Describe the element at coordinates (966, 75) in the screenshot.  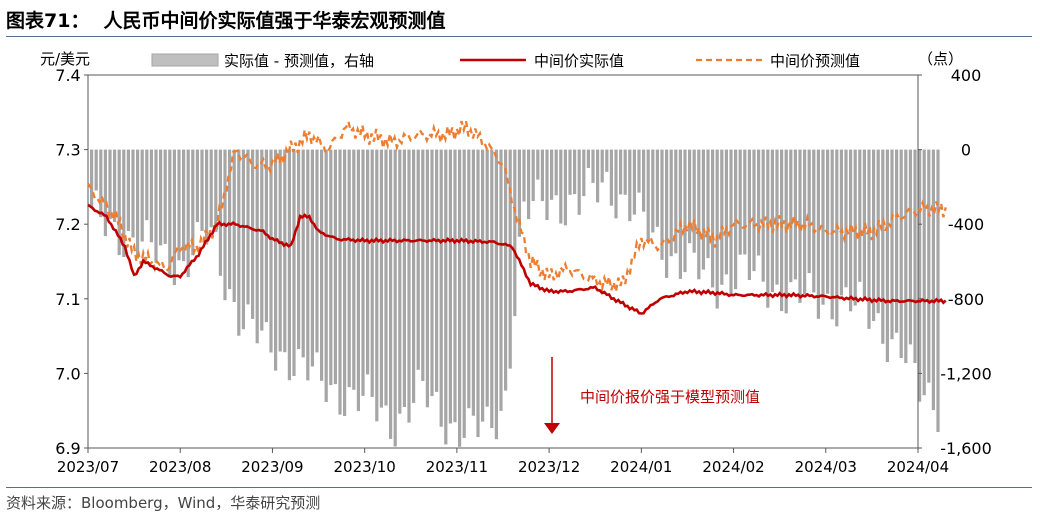
I see `right-tick-label: 400` at that location.